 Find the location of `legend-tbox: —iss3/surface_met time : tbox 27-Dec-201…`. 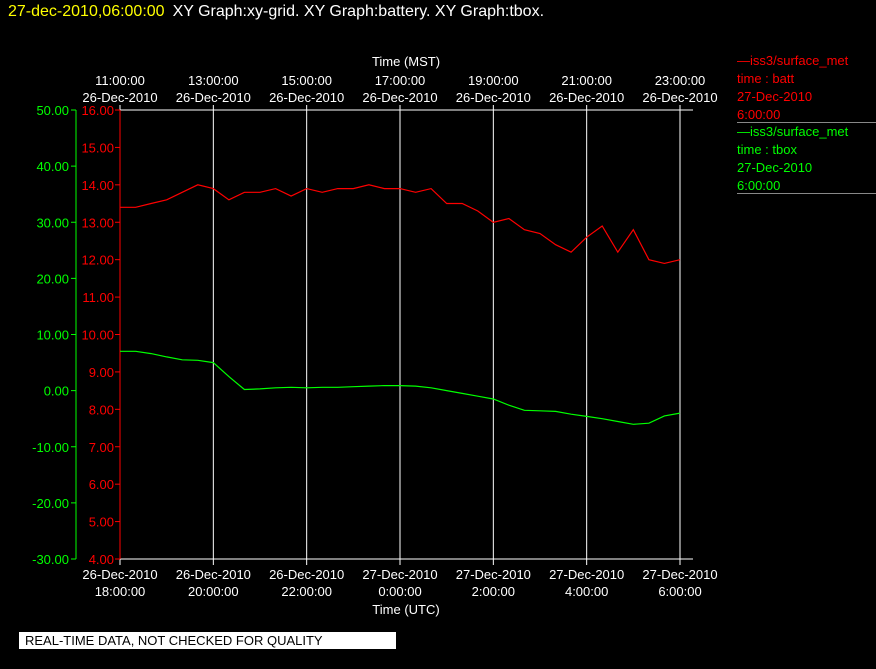

legend-tbox: —iss3/surface_met time : tbox 27-Dec-201… is located at coordinates (806, 159).